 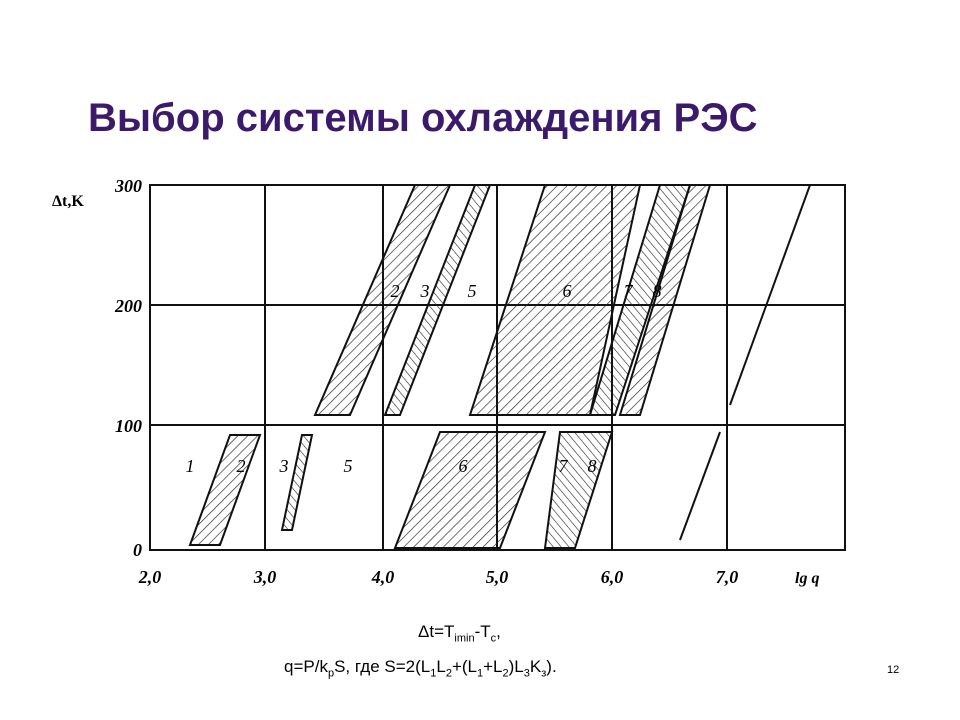 I want to click on y-tick-label: 300, so click(x=128, y=186).